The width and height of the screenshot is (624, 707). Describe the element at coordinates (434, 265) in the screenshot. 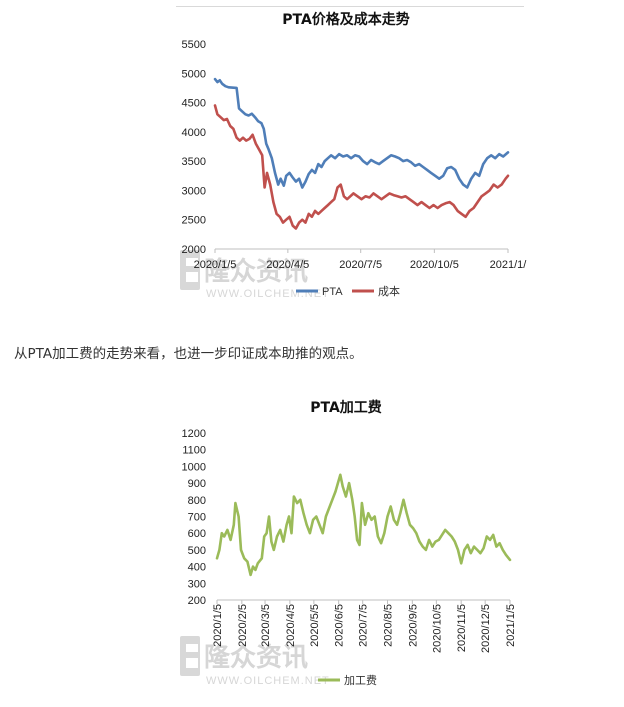

I see `chart1-x-tick-label: 2020/10/5` at that location.